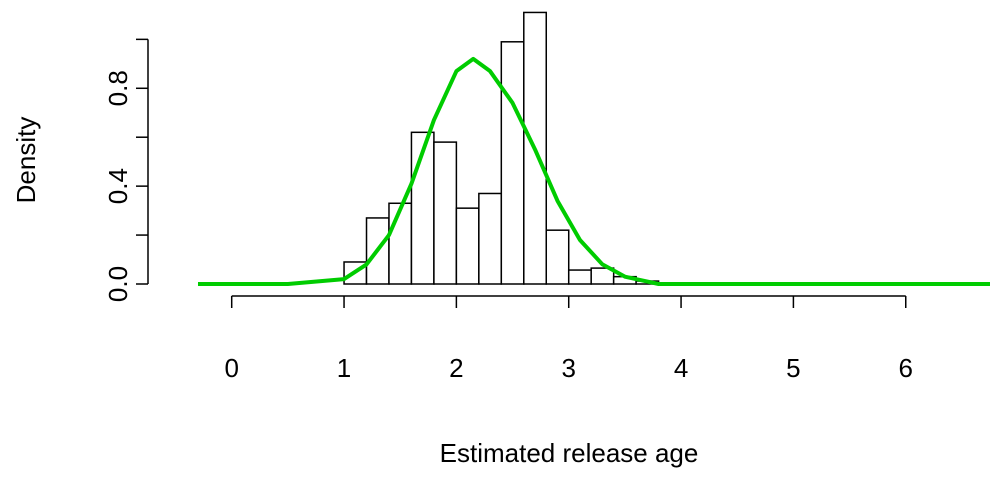 The width and height of the screenshot is (992, 478). What do you see at coordinates (793, 368) in the screenshot?
I see `x-tick-label: 5` at bounding box center [793, 368].